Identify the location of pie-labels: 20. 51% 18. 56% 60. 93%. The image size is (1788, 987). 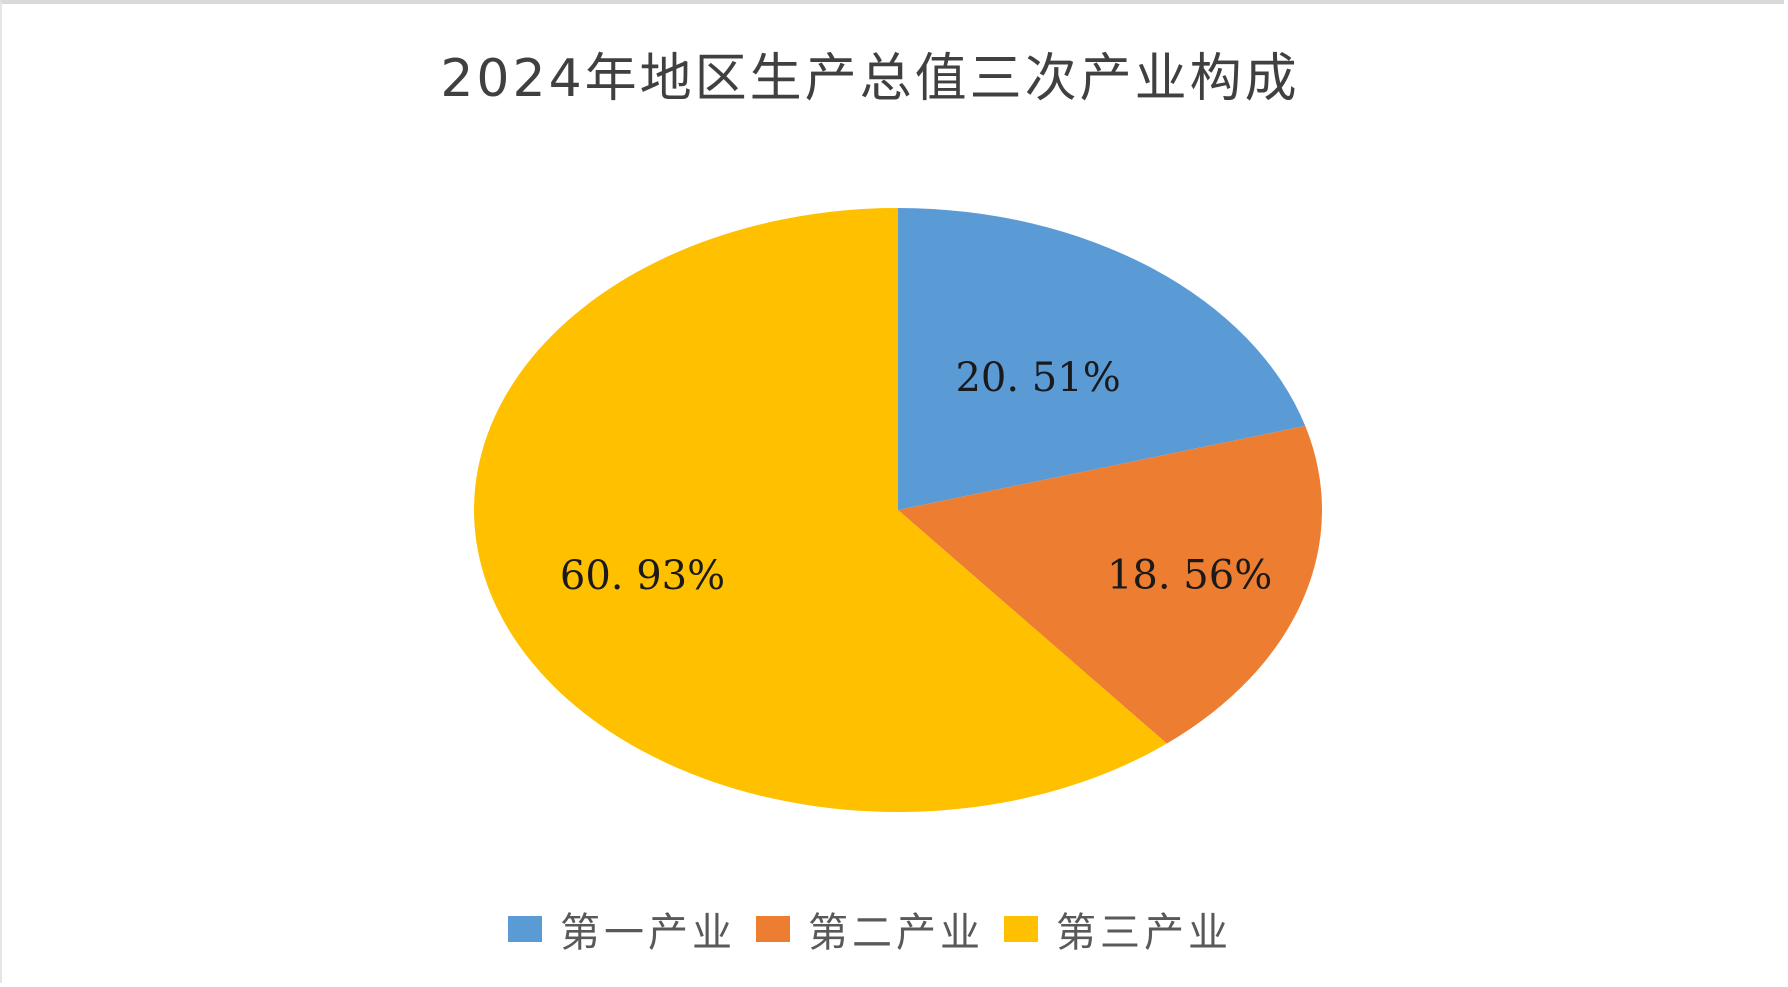
(916, 477).